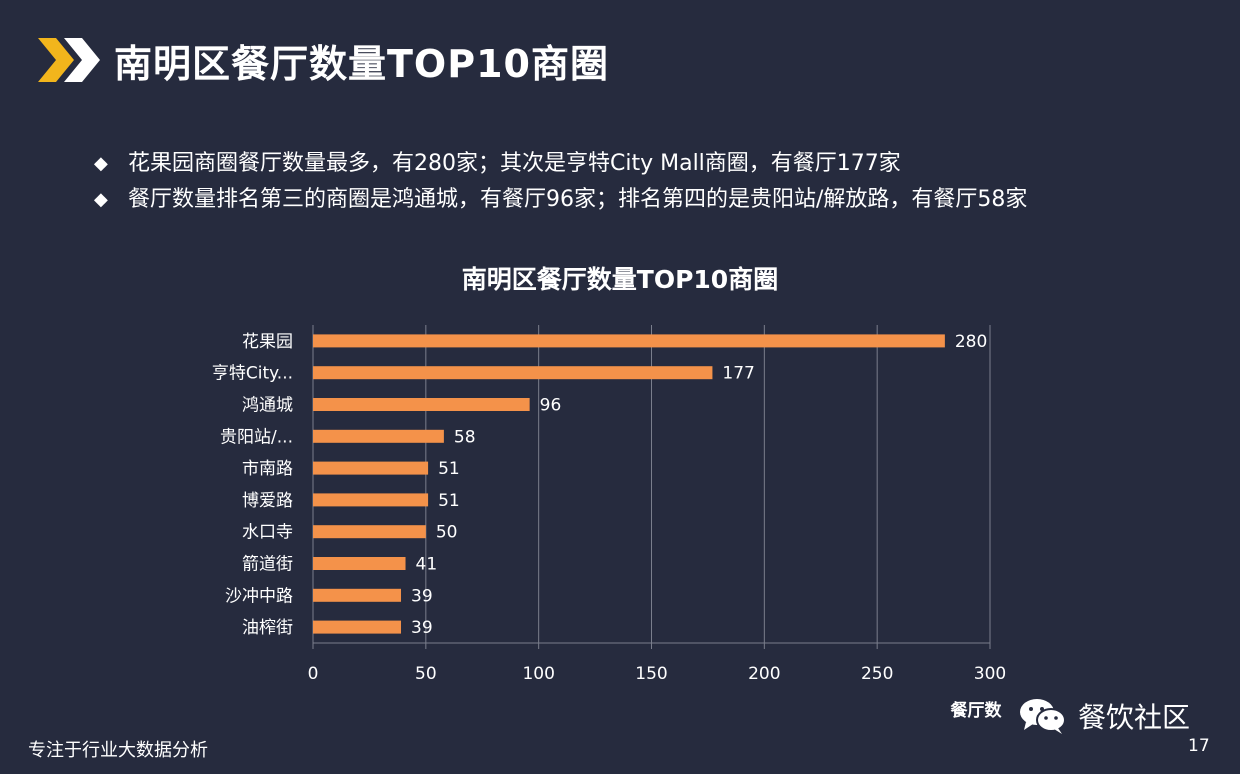 The image size is (1240, 774). What do you see at coordinates (620, 279) in the screenshot?
I see `chart-title: 南明区餐厅数量TOP10商圈` at bounding box center [620, 279].